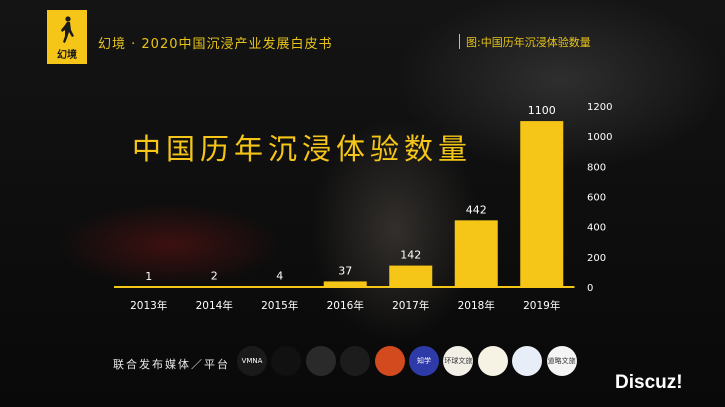 This screenshot has height=407, width=725. Describe the element at coordinates (345, 305) in the screenshot. I see `x-tick-label-3: 2016年` at that location.